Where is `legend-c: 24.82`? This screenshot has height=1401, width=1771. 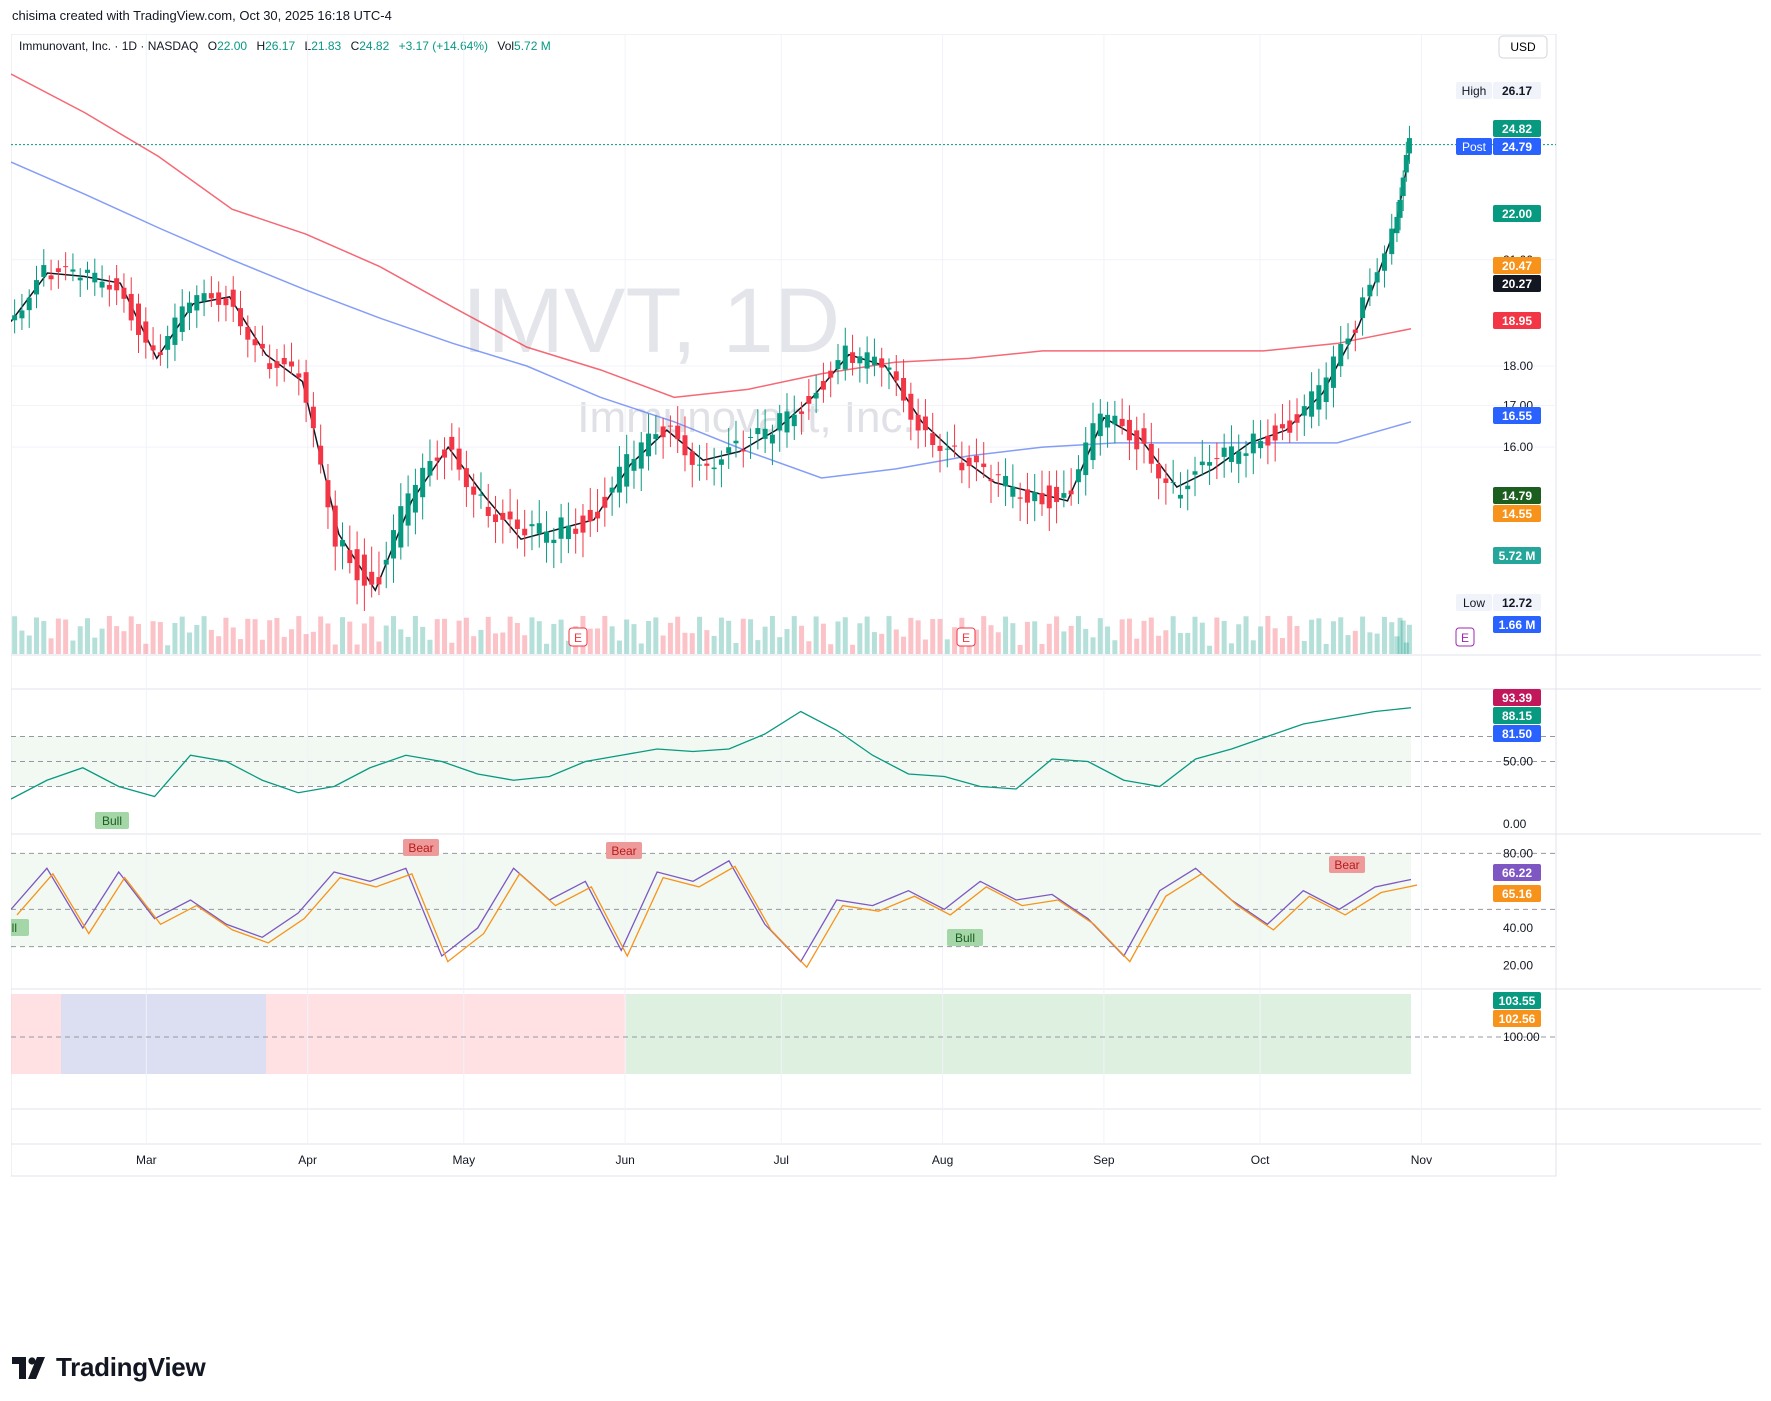 legend-c: 24.82 is located at coordinates (374, 46).